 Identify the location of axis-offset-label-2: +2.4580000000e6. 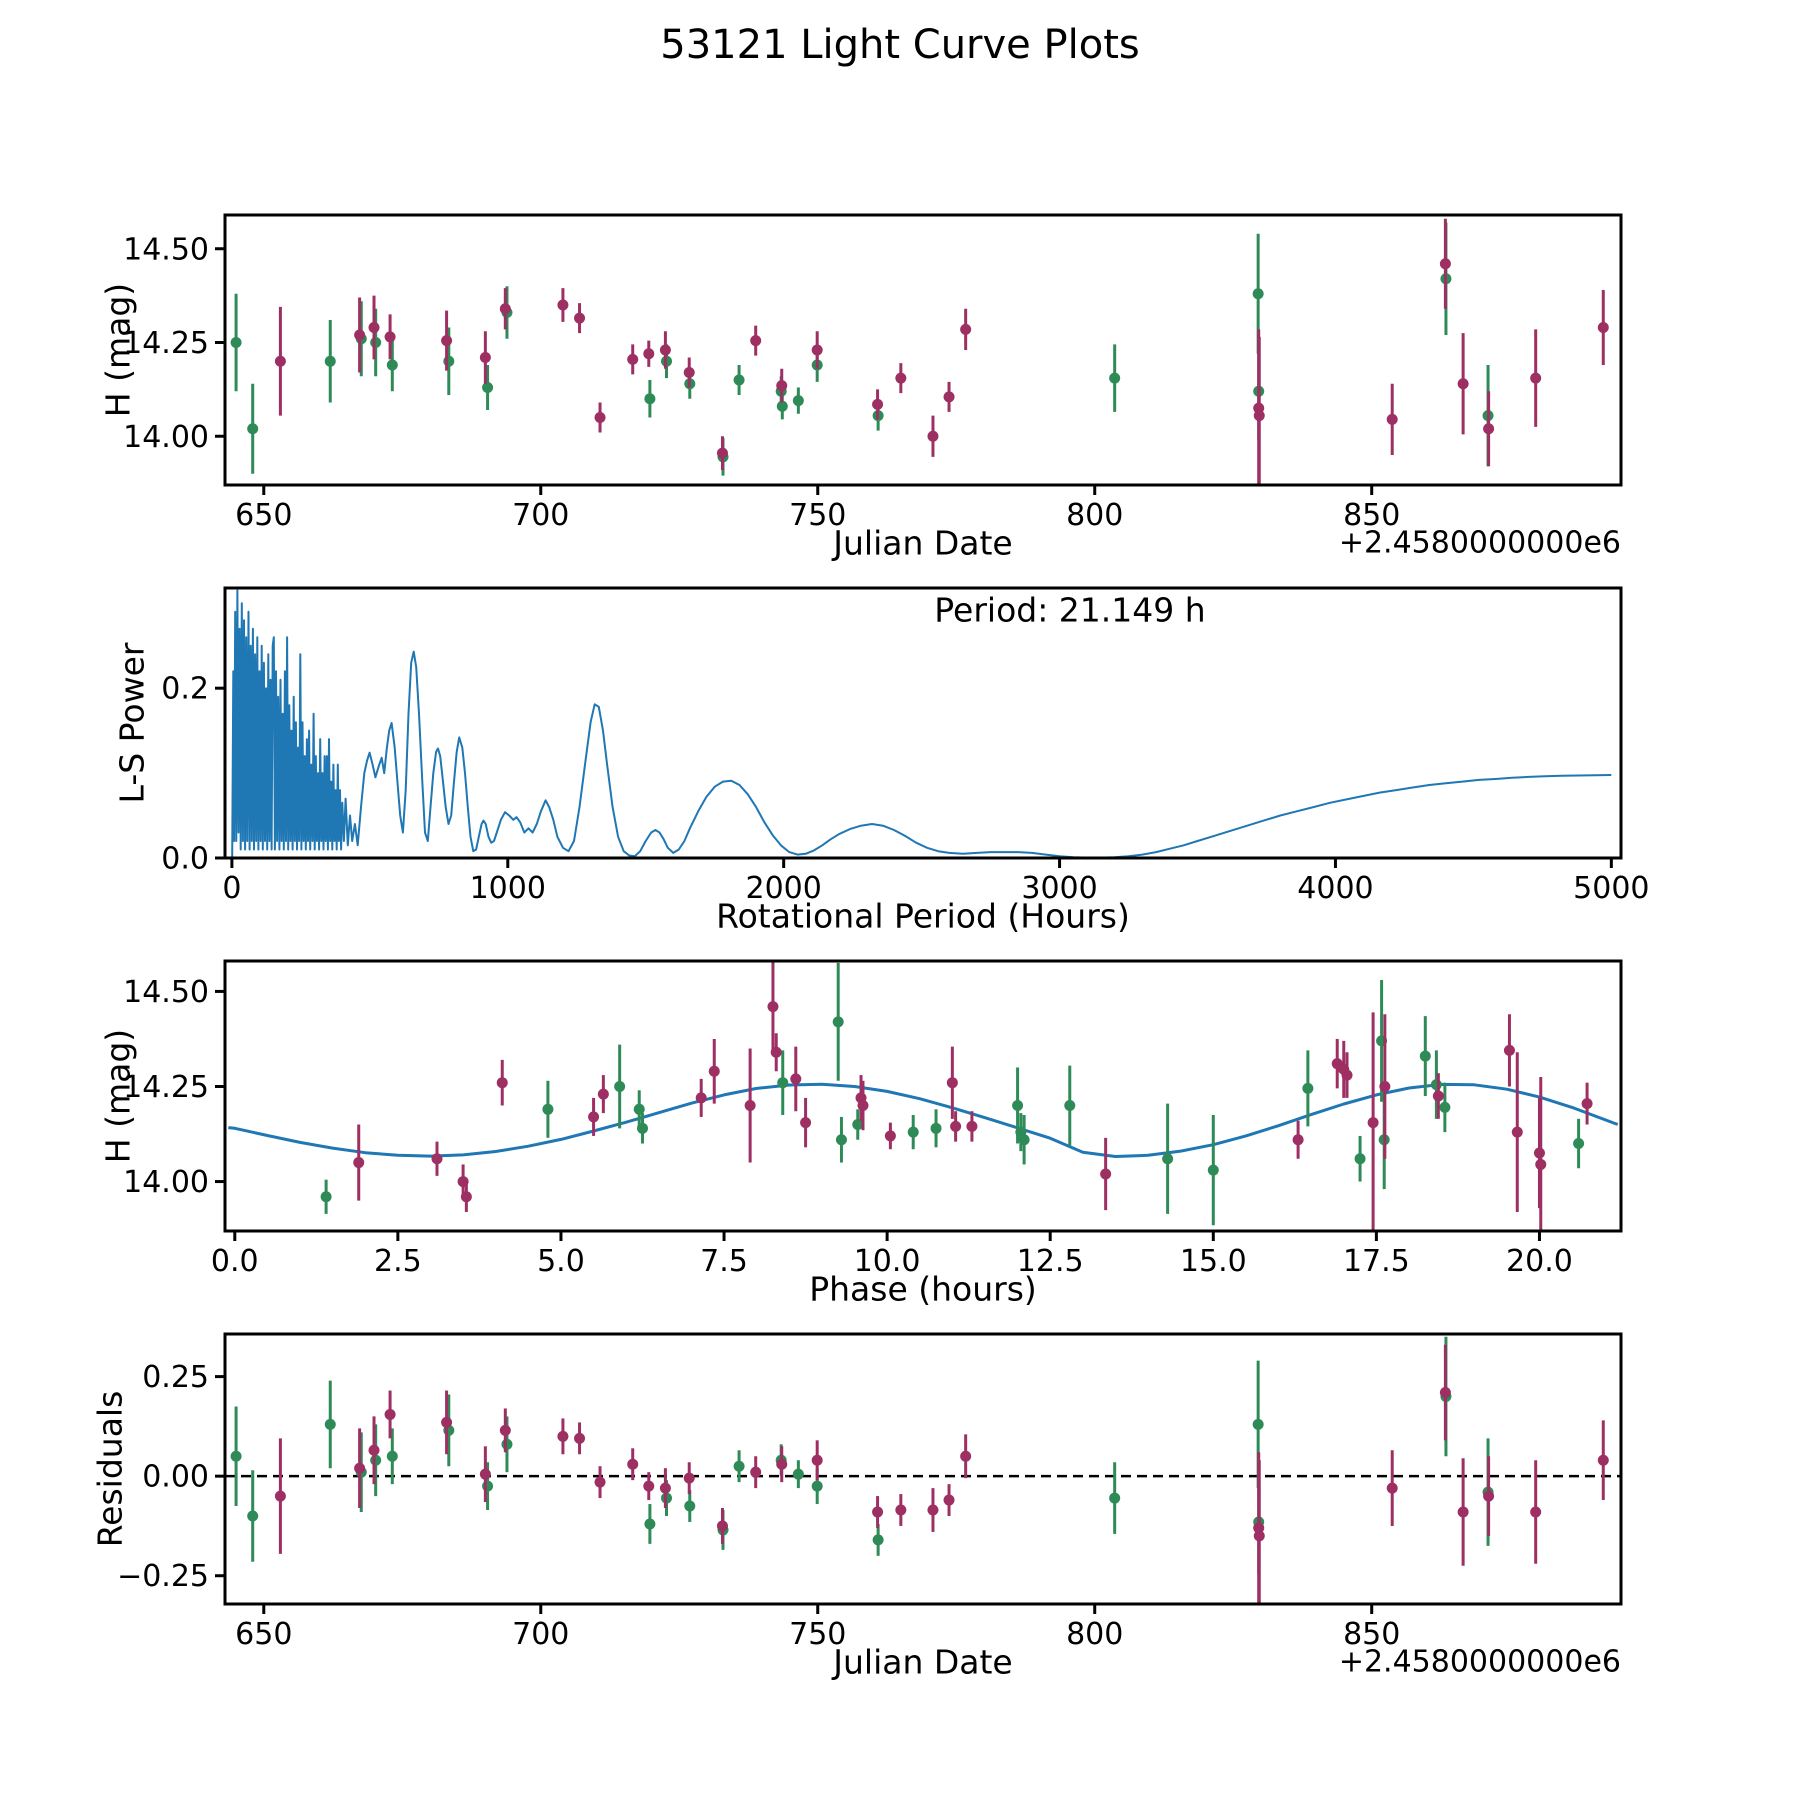
(1479, 1662).